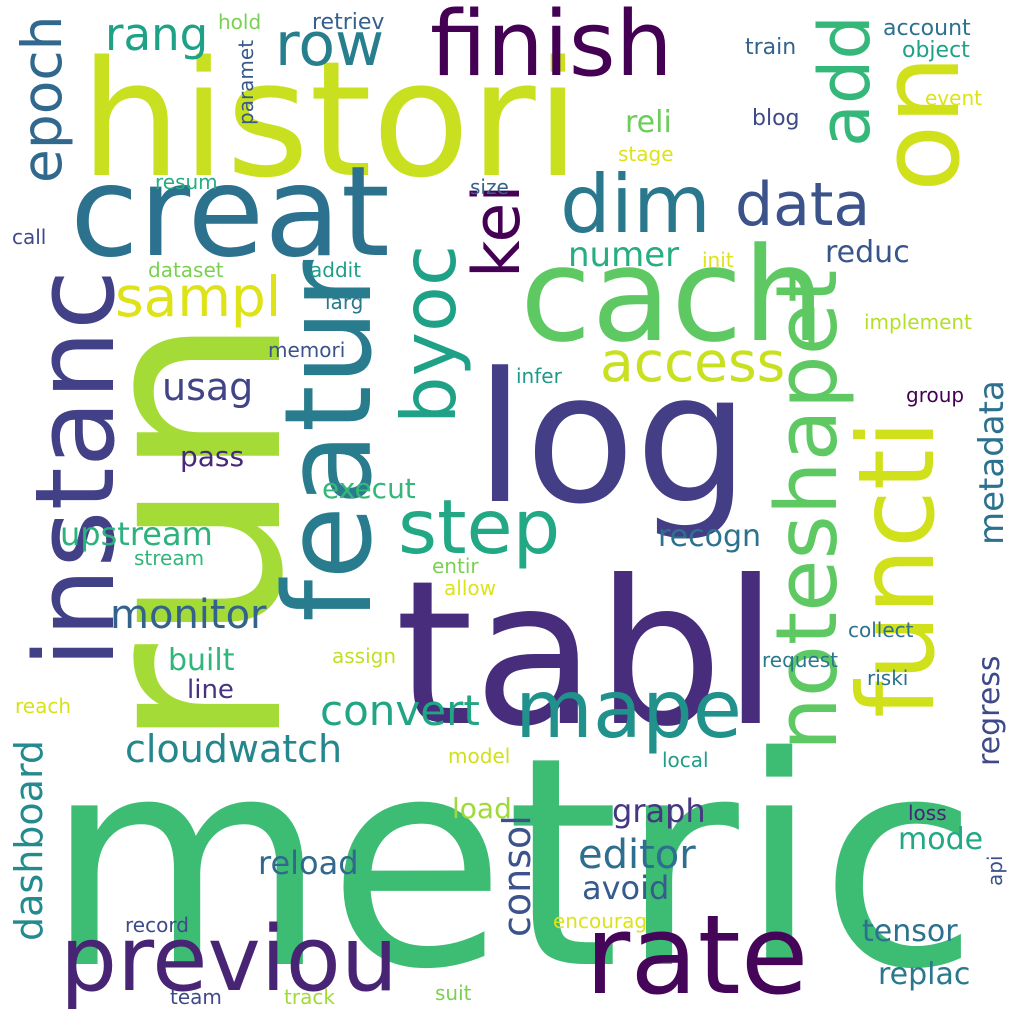 The height and width of the screenshot is (1019, 1019). What do you see at coordinates (29, 841) in the screenshot?
I see `word-dashboard: dashboard` at bounding box center [29, 841].